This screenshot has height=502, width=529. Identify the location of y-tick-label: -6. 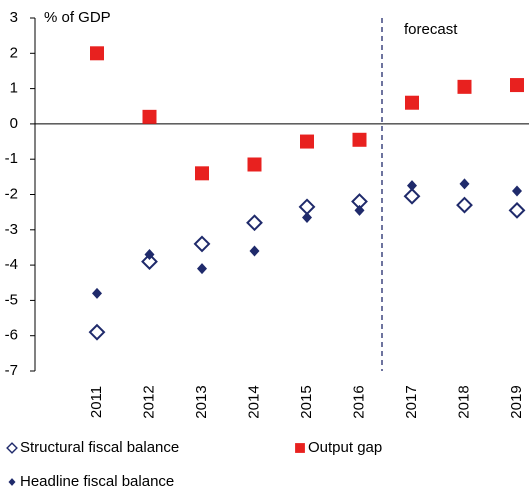
(11, 335).